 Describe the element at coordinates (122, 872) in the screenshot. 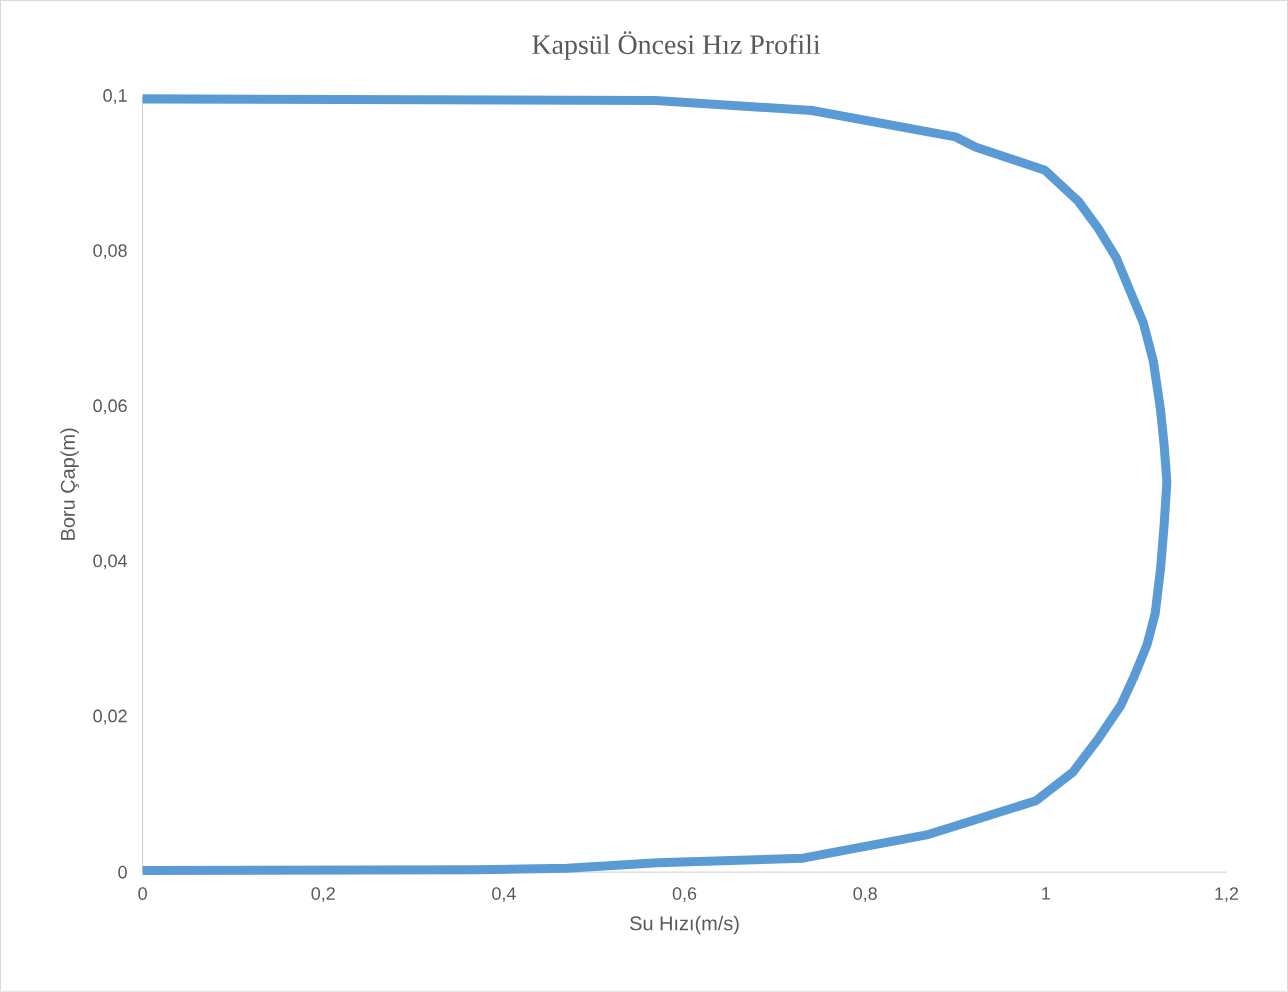

I see `y-tick-label: 0` at that location.